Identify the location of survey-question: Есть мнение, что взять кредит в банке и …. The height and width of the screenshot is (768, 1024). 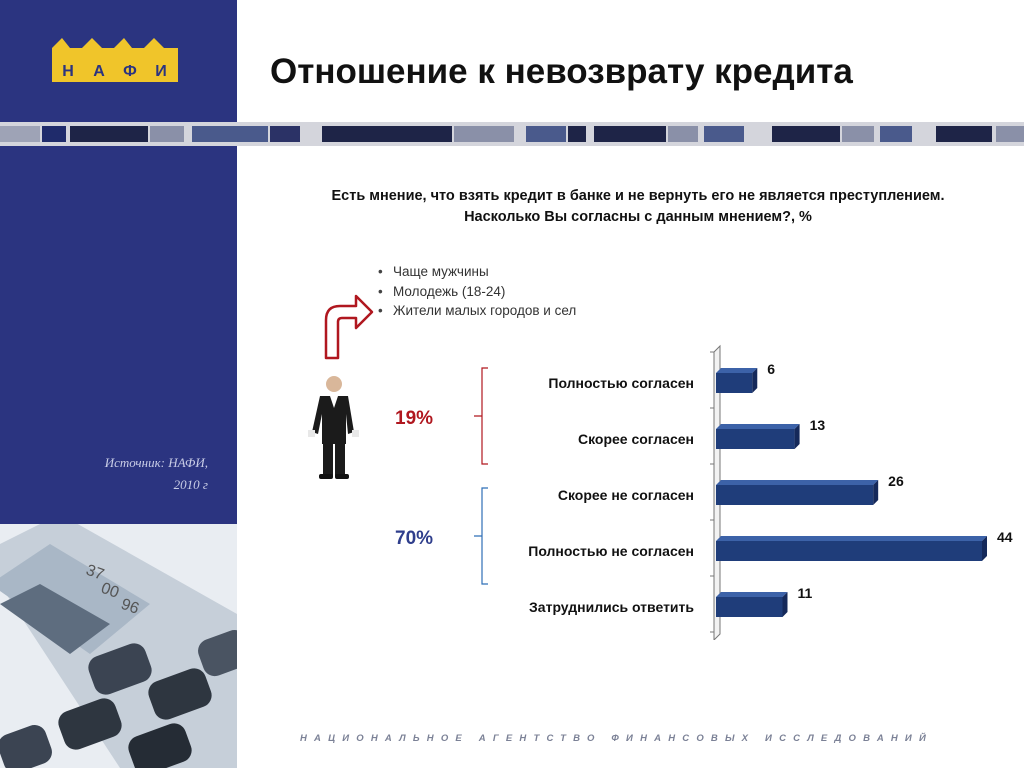
(638, 207).